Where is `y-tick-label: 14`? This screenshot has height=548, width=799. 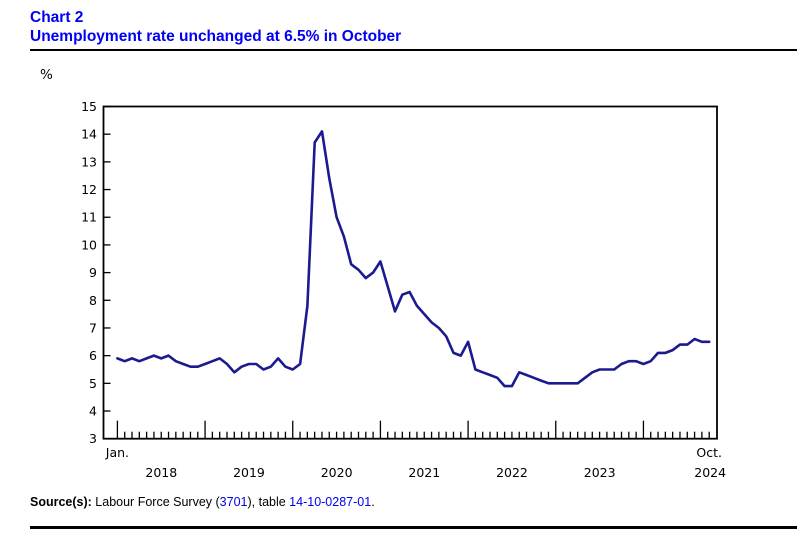 y-tick-label: 14 is located at coordinates (89, 134).